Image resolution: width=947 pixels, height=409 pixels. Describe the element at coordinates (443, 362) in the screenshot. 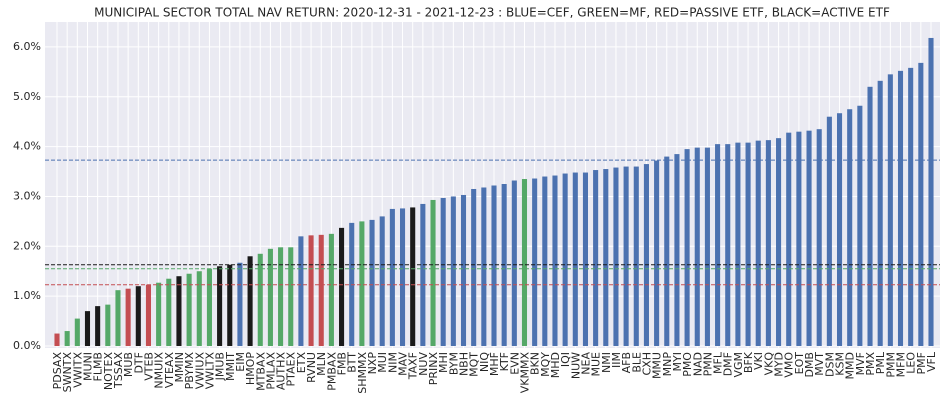

I see `x-tick-label: MHI` at that location.